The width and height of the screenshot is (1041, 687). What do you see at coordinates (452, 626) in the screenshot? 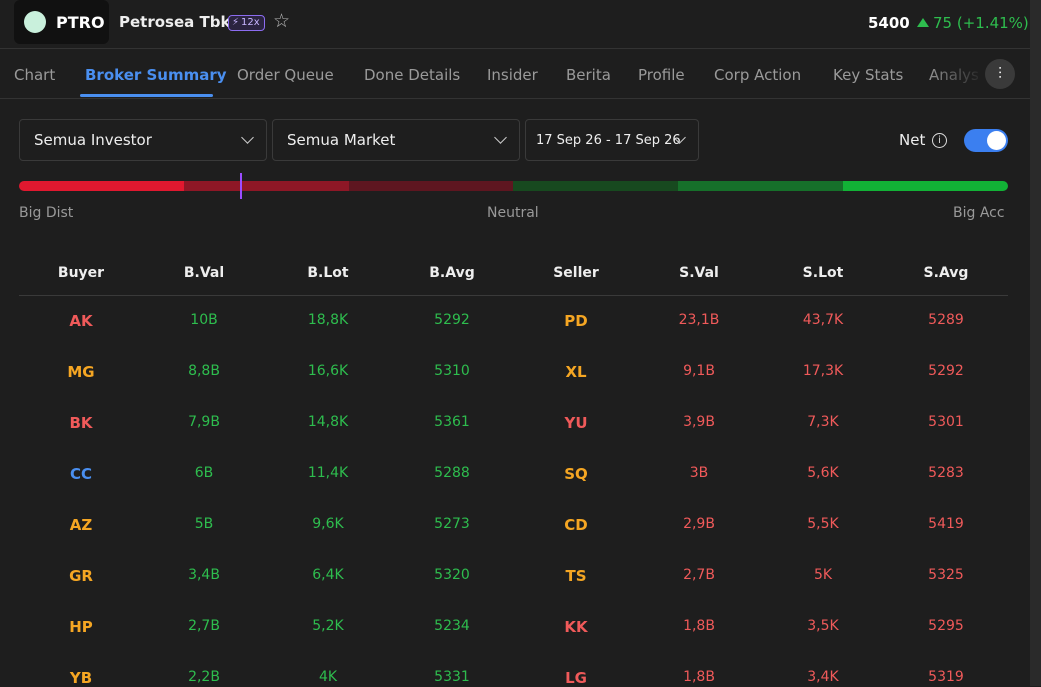
I see `table-cell: 5234` at bounding box center [452, 626].